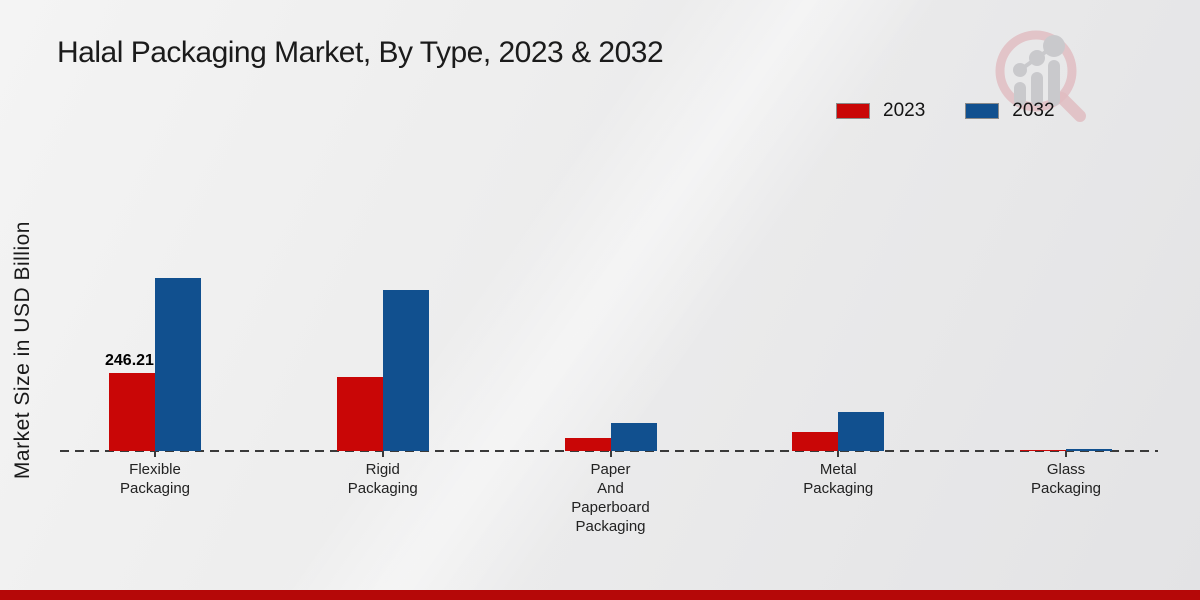  Describe the element at coordinates (155, 479) in the screenshot. I see `category-label-flexible-packaging: Flexible Packaging` at that location.